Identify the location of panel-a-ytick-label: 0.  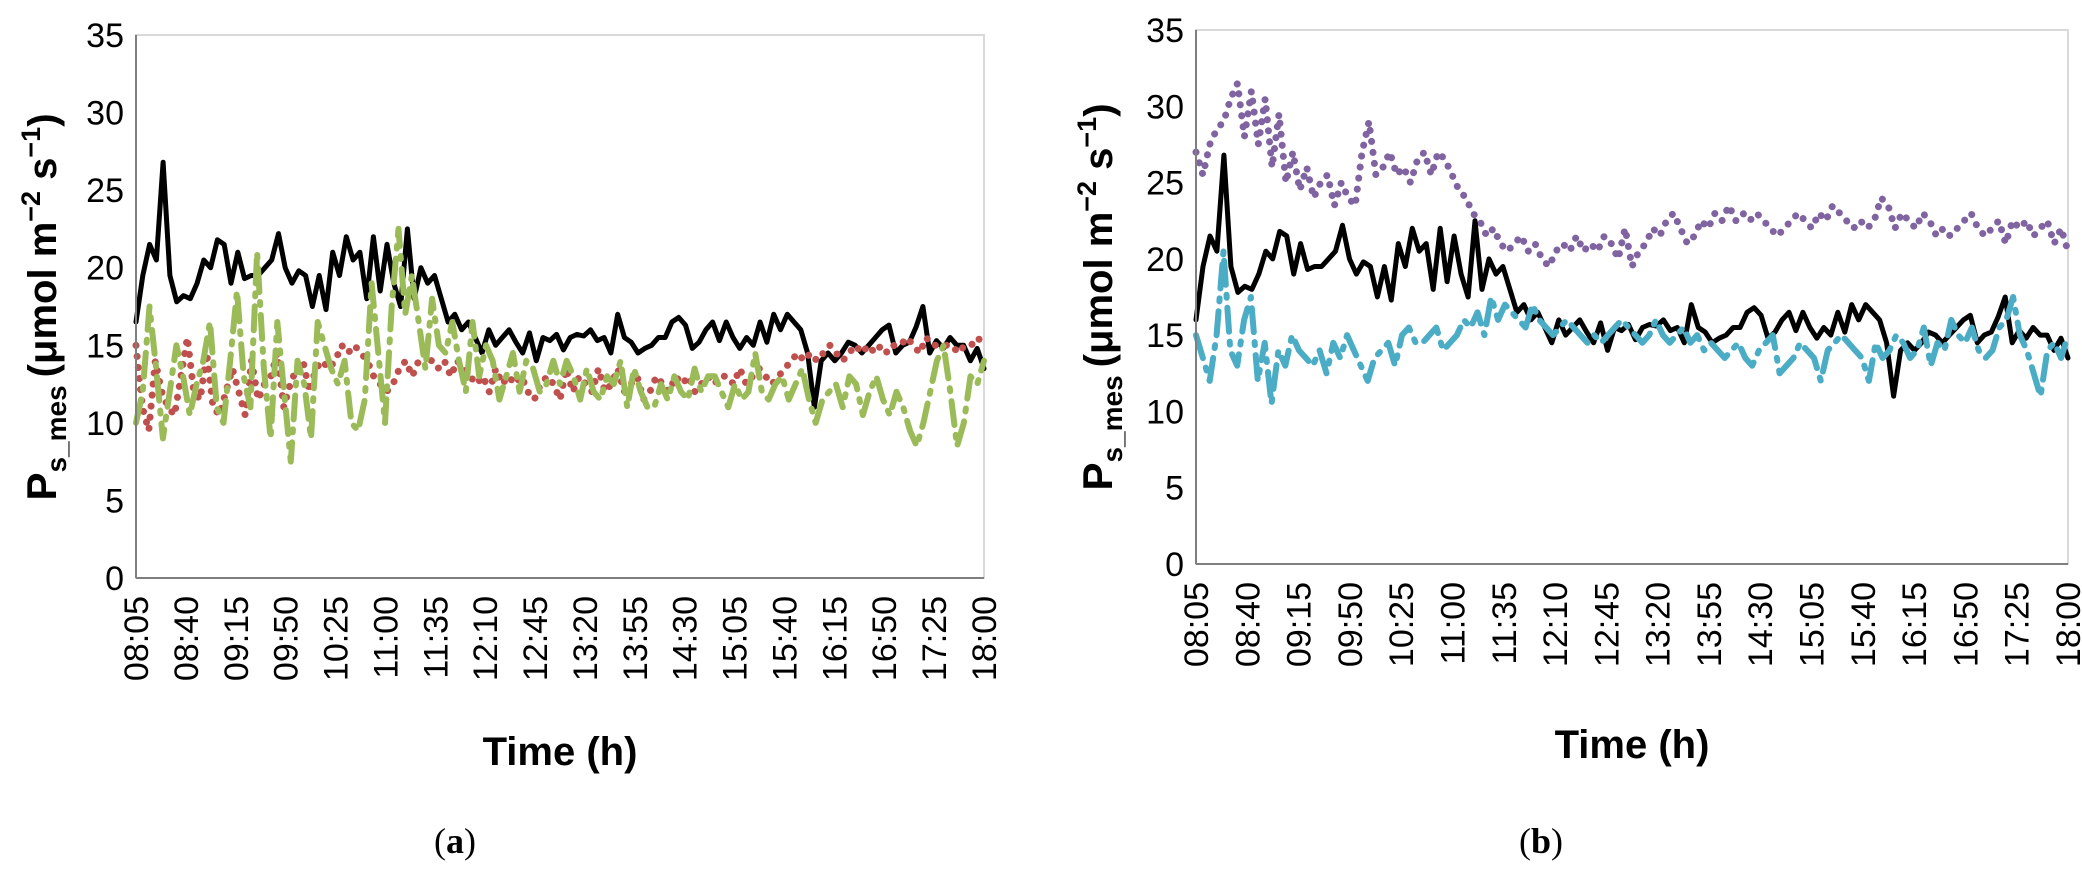
(114, 579).